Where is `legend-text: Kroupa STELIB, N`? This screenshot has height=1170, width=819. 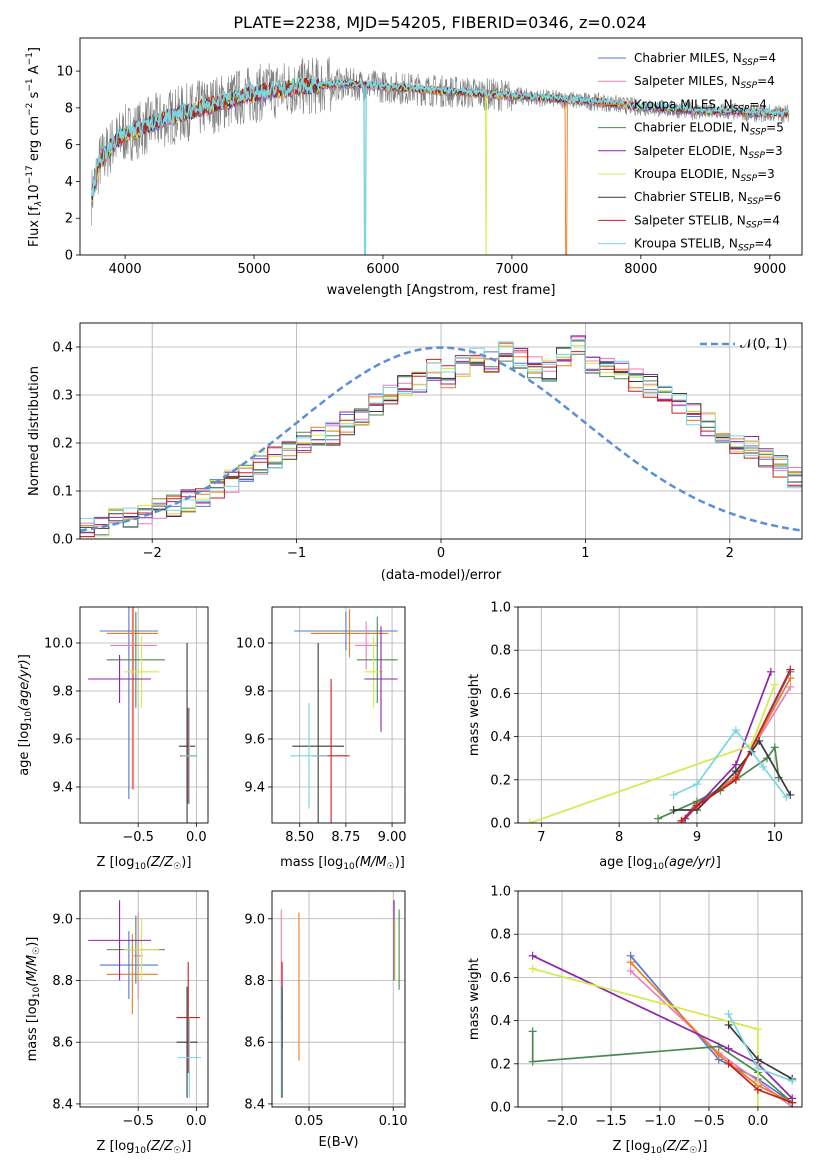
legend-text: Kroupa STELIB, N is located at coordinates (686, 244).